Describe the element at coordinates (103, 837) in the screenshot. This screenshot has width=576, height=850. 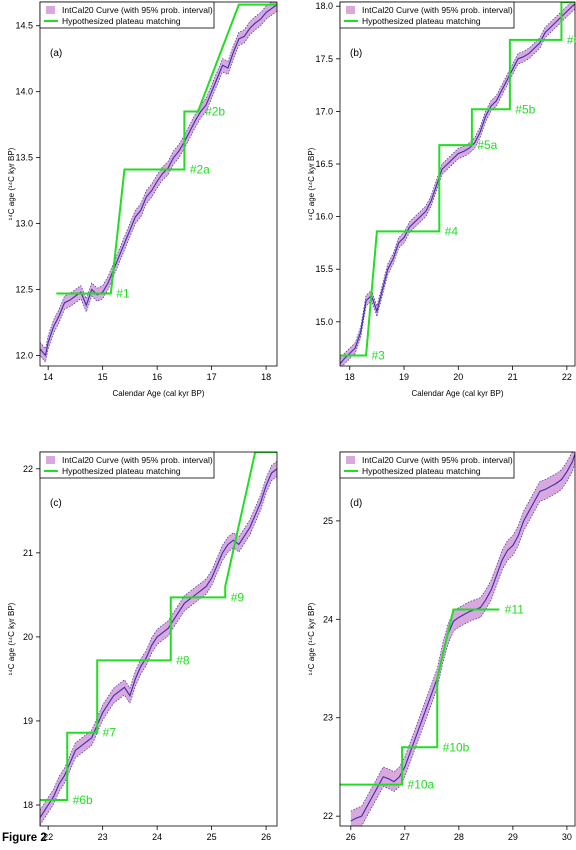
I see `x-tick-label: 23` at that location.